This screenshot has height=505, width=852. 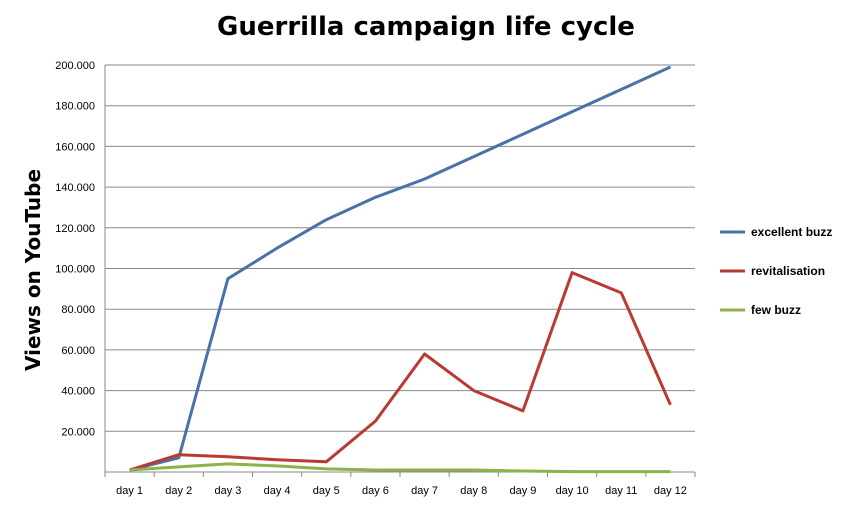 What do you see at coordinates (326, 491) in the screenshot?
I see `x-tick-label: day 5` at bounding box center [326, 491].